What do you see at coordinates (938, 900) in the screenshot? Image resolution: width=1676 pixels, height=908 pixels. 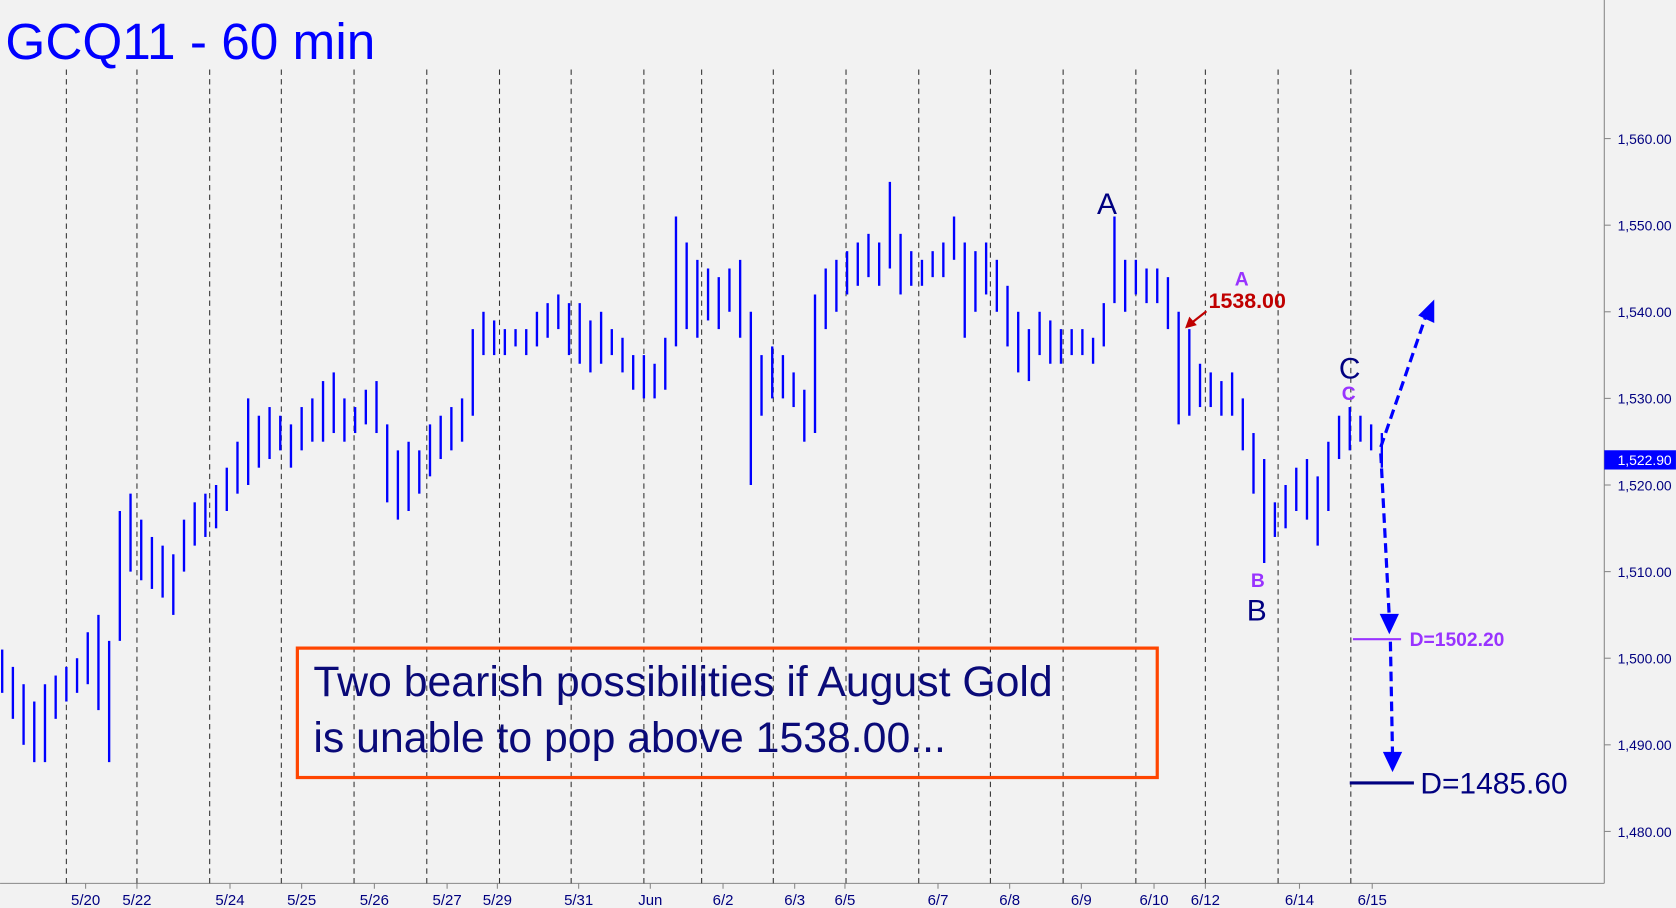 I see `x-tick-label: 6/7` at bounding box center [938, 900].